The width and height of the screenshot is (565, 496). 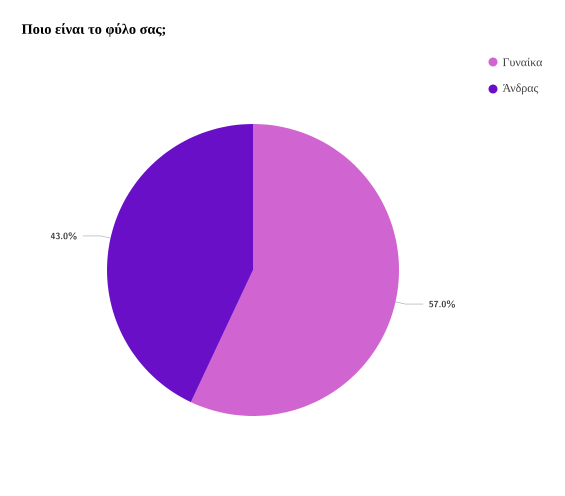 I want to click on data-label: 57.0%, so click(x=442, y=304).